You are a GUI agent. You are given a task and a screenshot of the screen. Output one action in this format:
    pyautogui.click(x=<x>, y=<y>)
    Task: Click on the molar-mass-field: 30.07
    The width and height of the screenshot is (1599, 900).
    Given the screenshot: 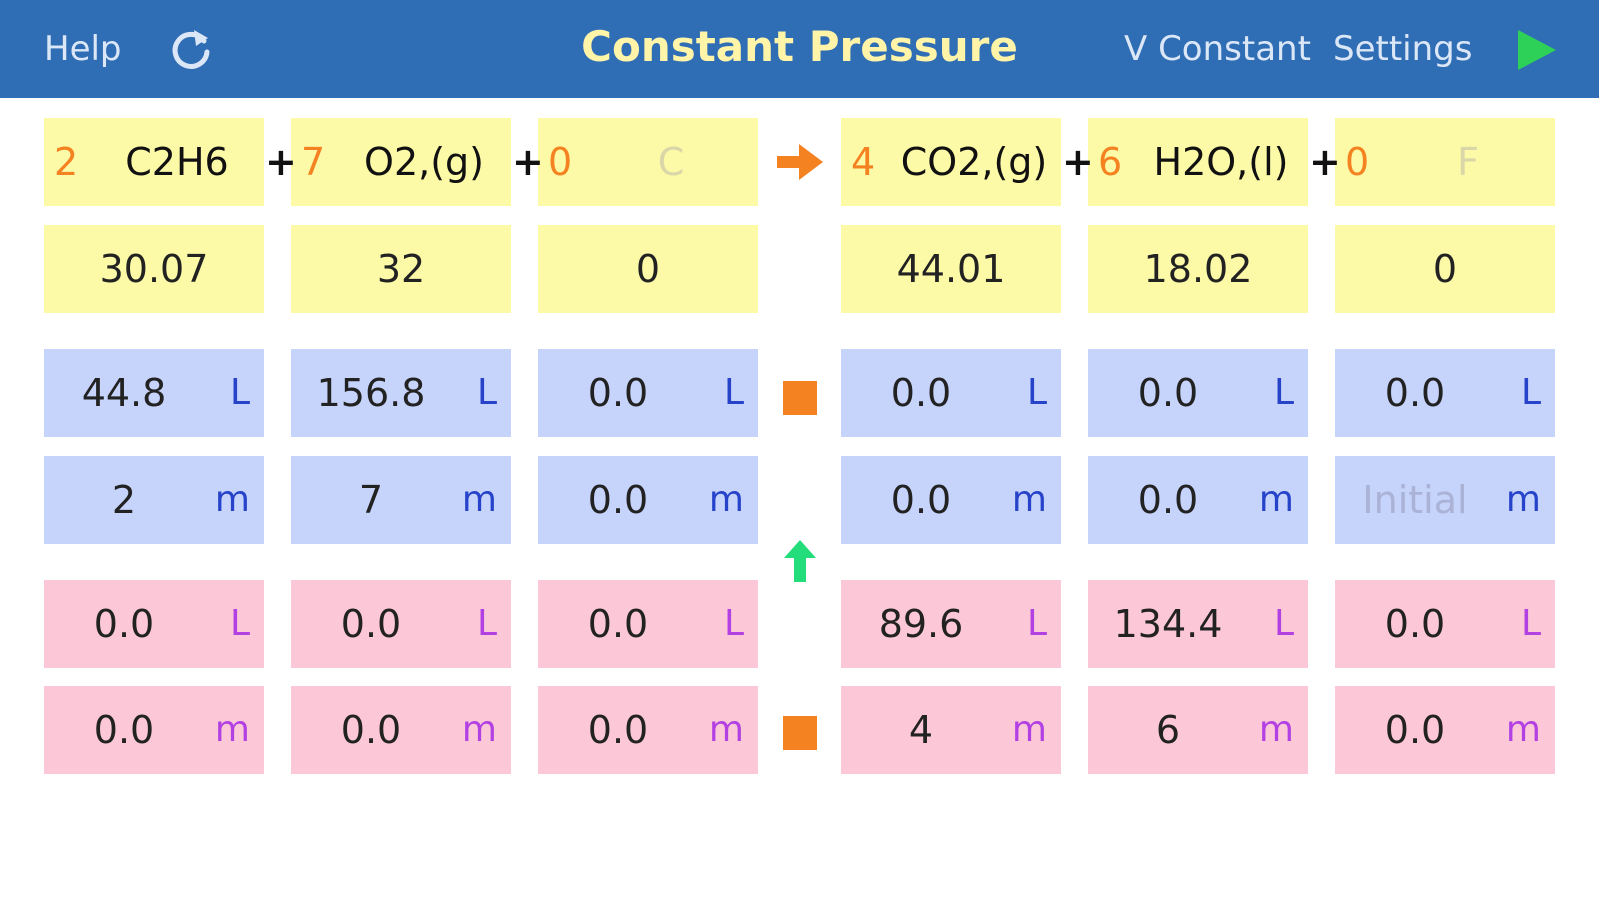 What is the action you would take?
    pyautogui.click(x=154, y=269)
    